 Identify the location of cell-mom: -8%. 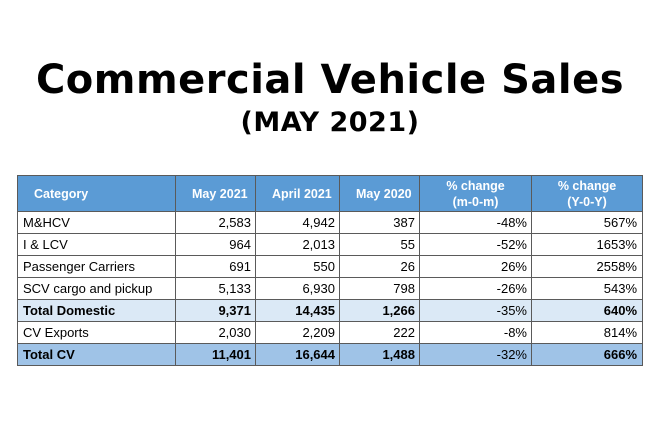
(475, 332).